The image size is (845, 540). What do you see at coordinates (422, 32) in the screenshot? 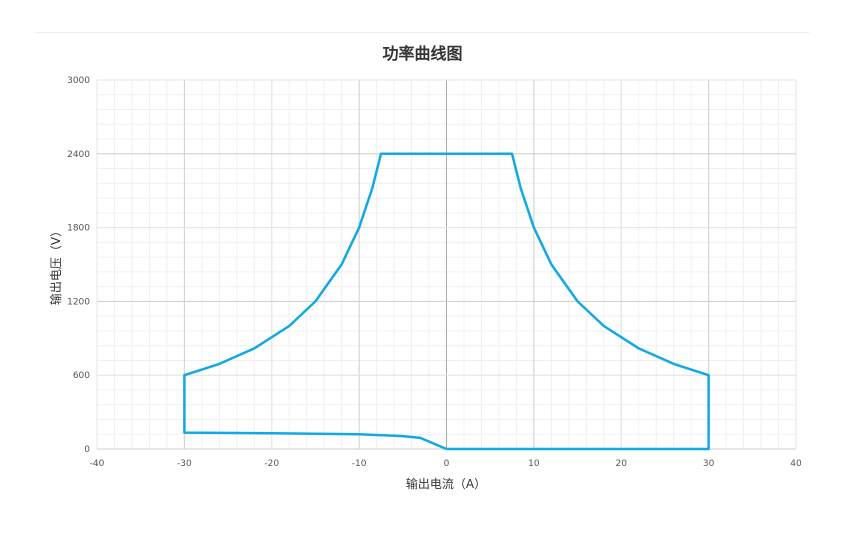
I see `top-divider` at bounding box center [422, 32].